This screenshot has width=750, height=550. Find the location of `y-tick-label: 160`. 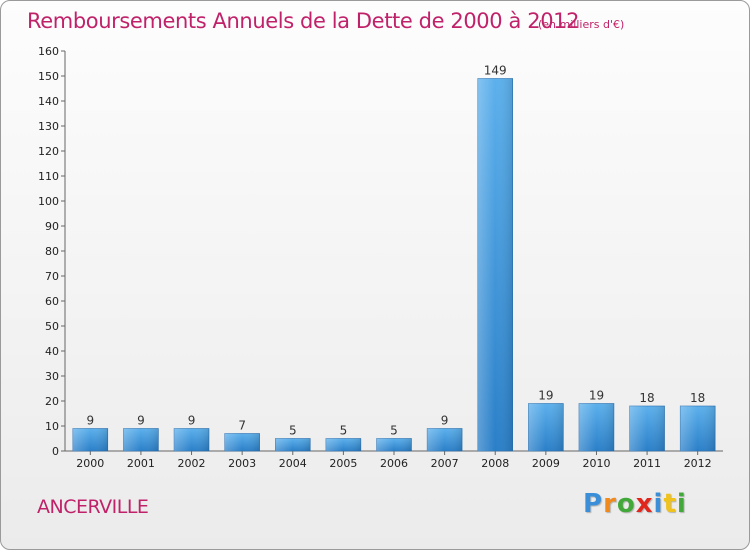

y-tick-label: 160 is located at coordinates (48, 51).